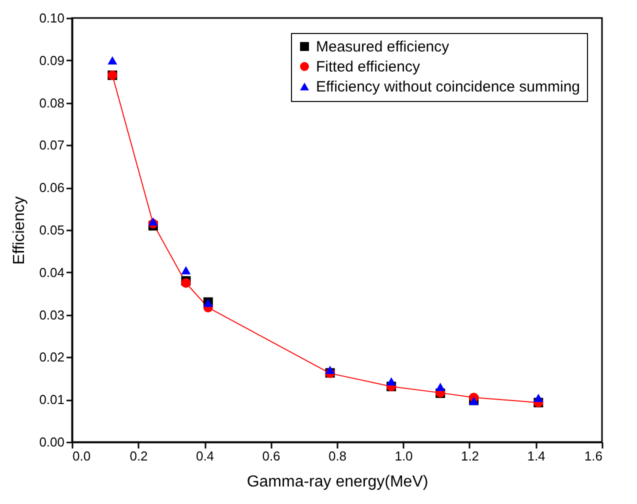 The image size is (637, 504). I want to click on y-axis-title: Efficiency, so click(19, 230).